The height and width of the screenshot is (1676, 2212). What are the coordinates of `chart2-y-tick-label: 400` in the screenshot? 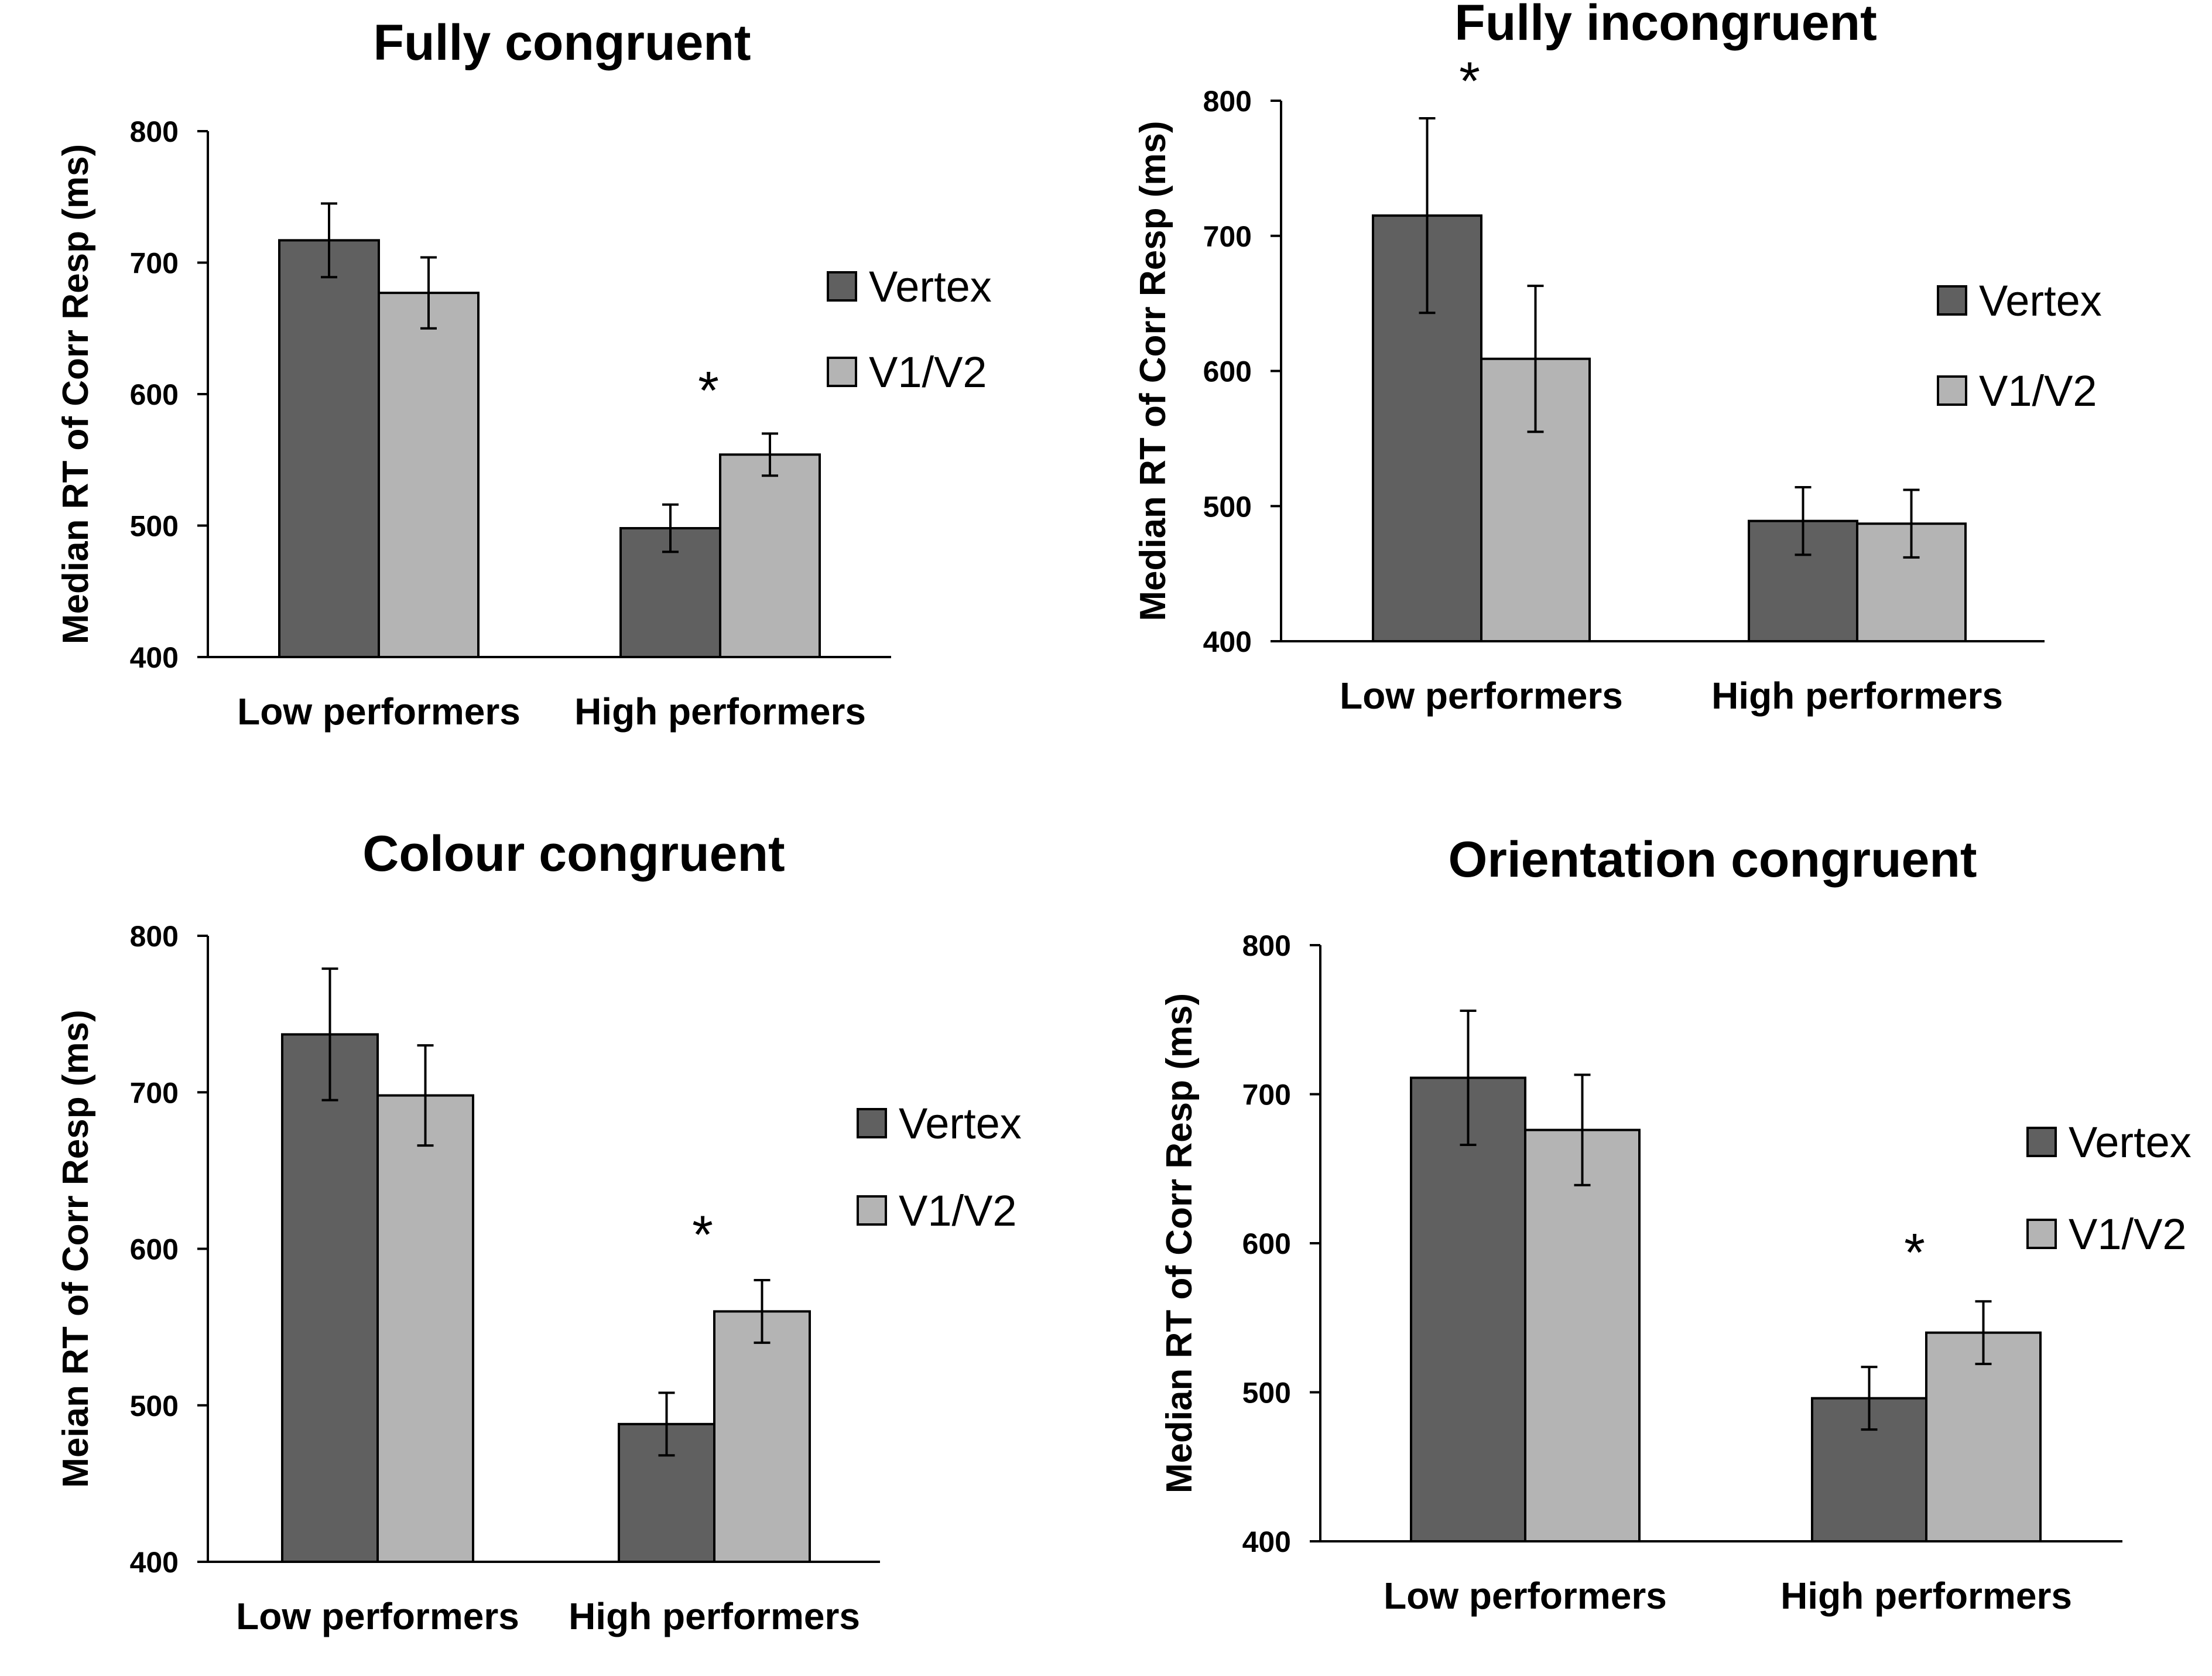 It's located at (1227, 641).